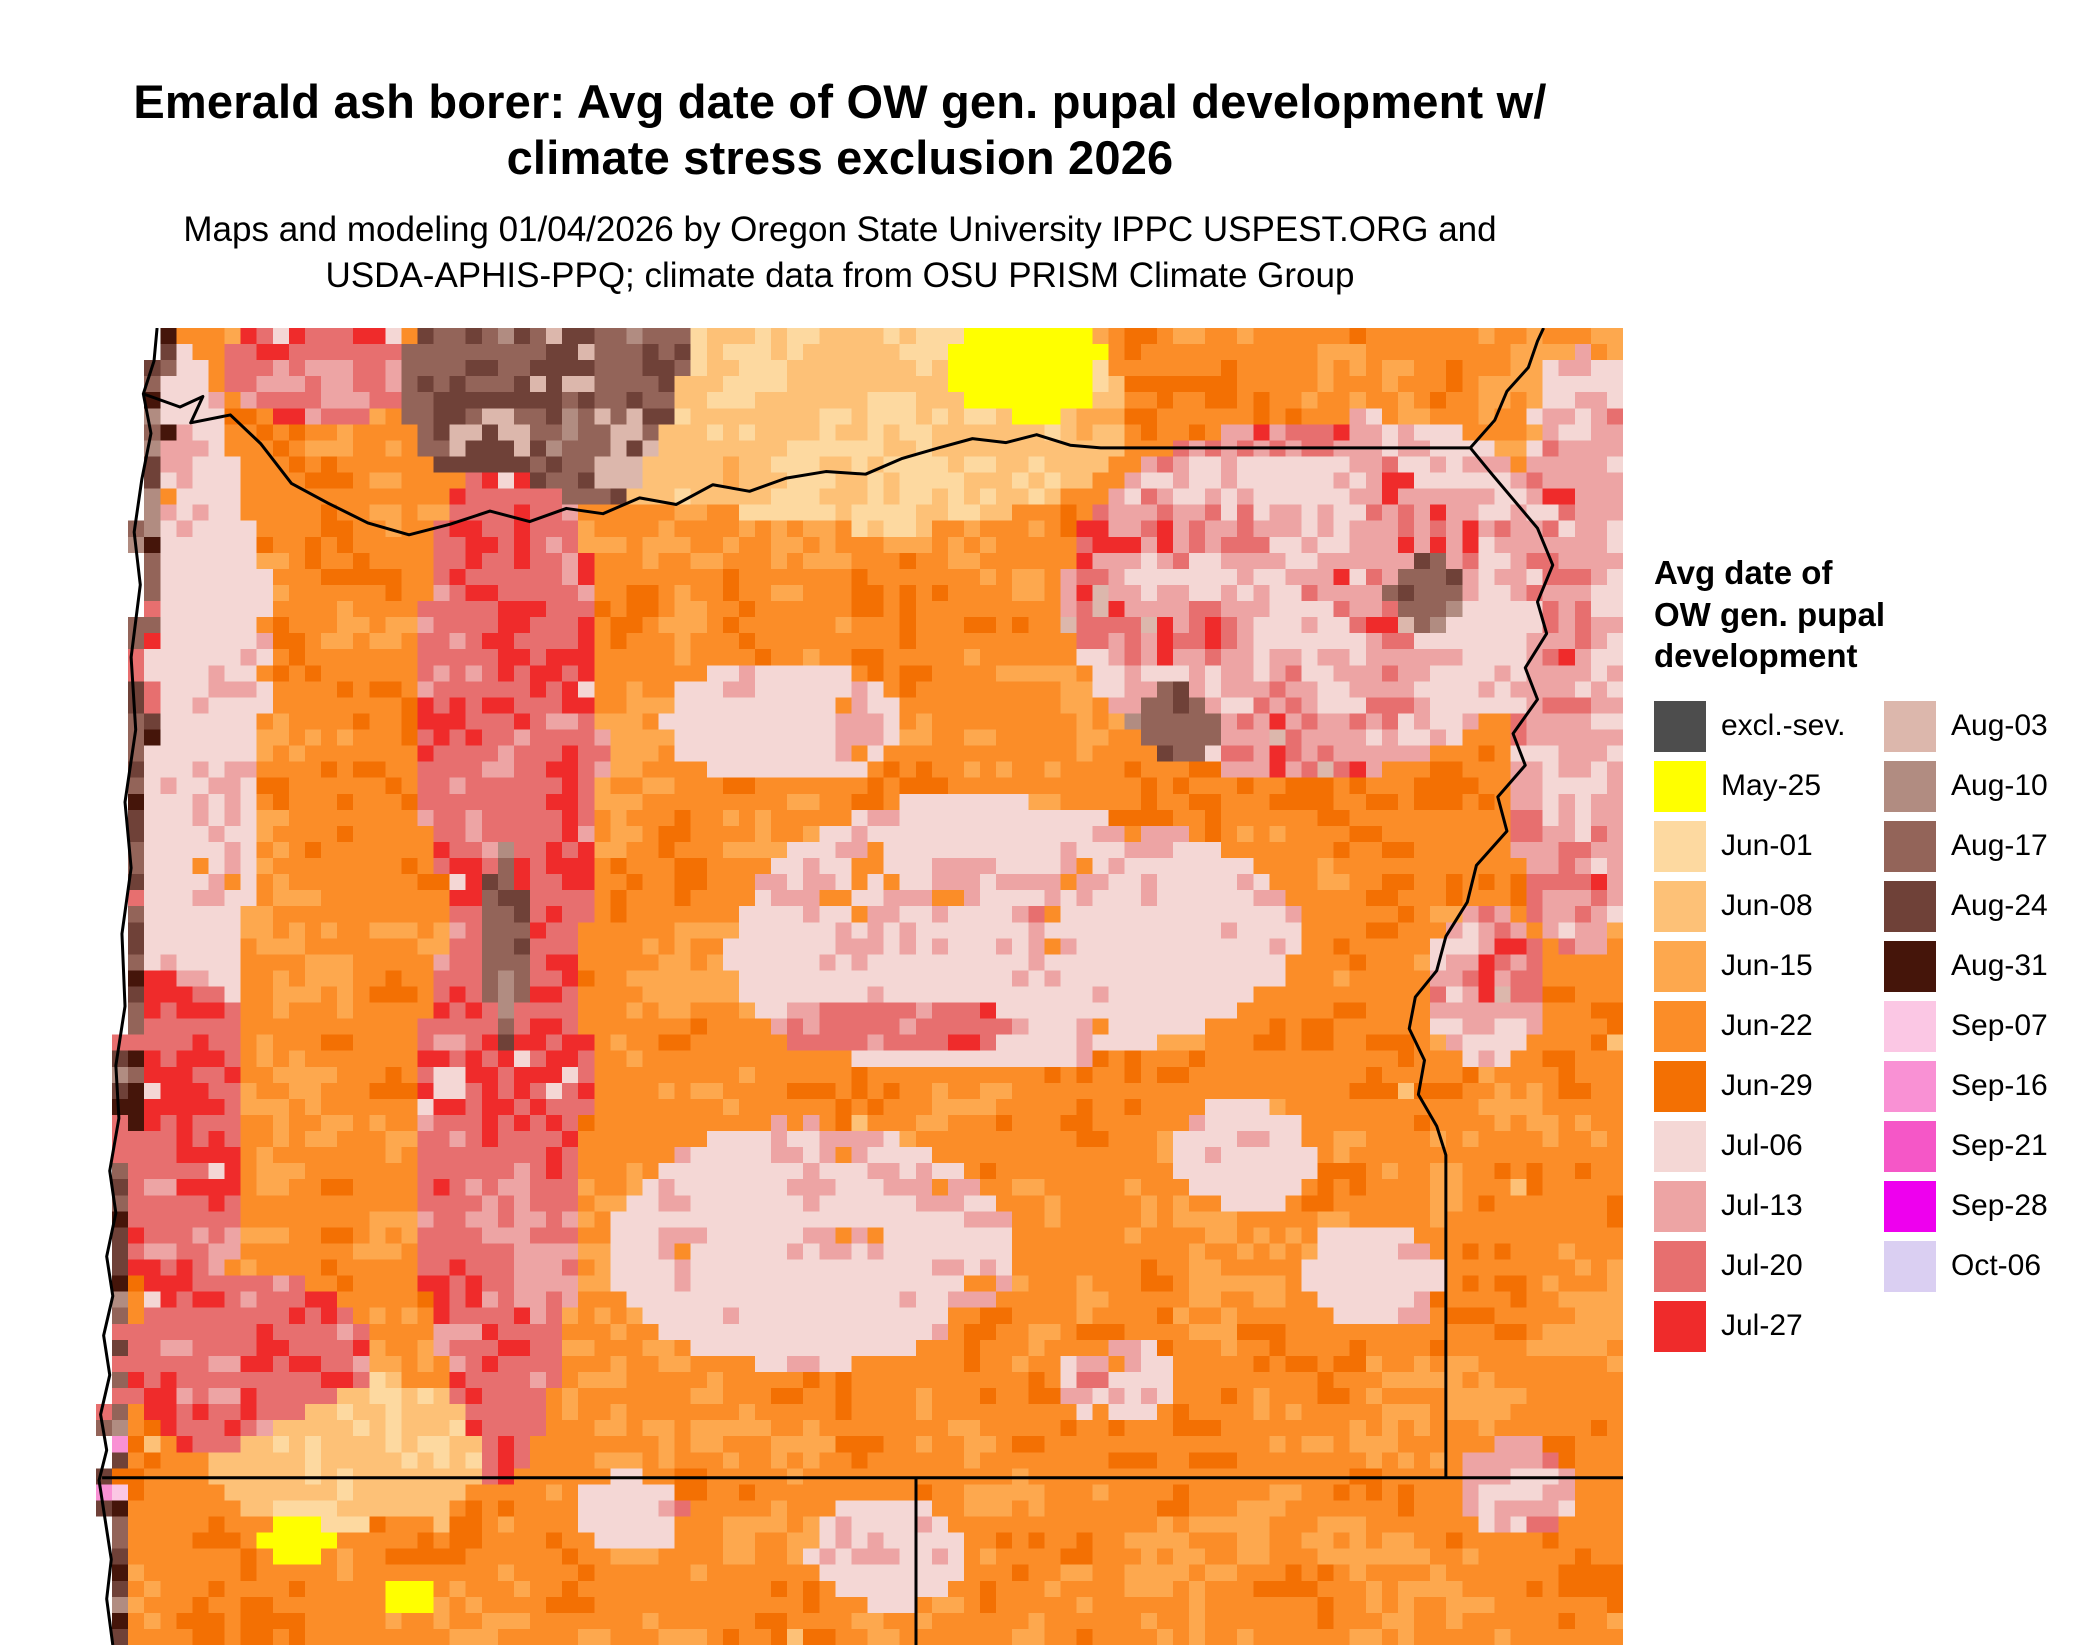 This screenshot has height=1645, width=2100. What do you see at coordinates (1680, 966) in the screenshot?
I see `legend-swatch-jun15` at bounding box center [1680, 966].